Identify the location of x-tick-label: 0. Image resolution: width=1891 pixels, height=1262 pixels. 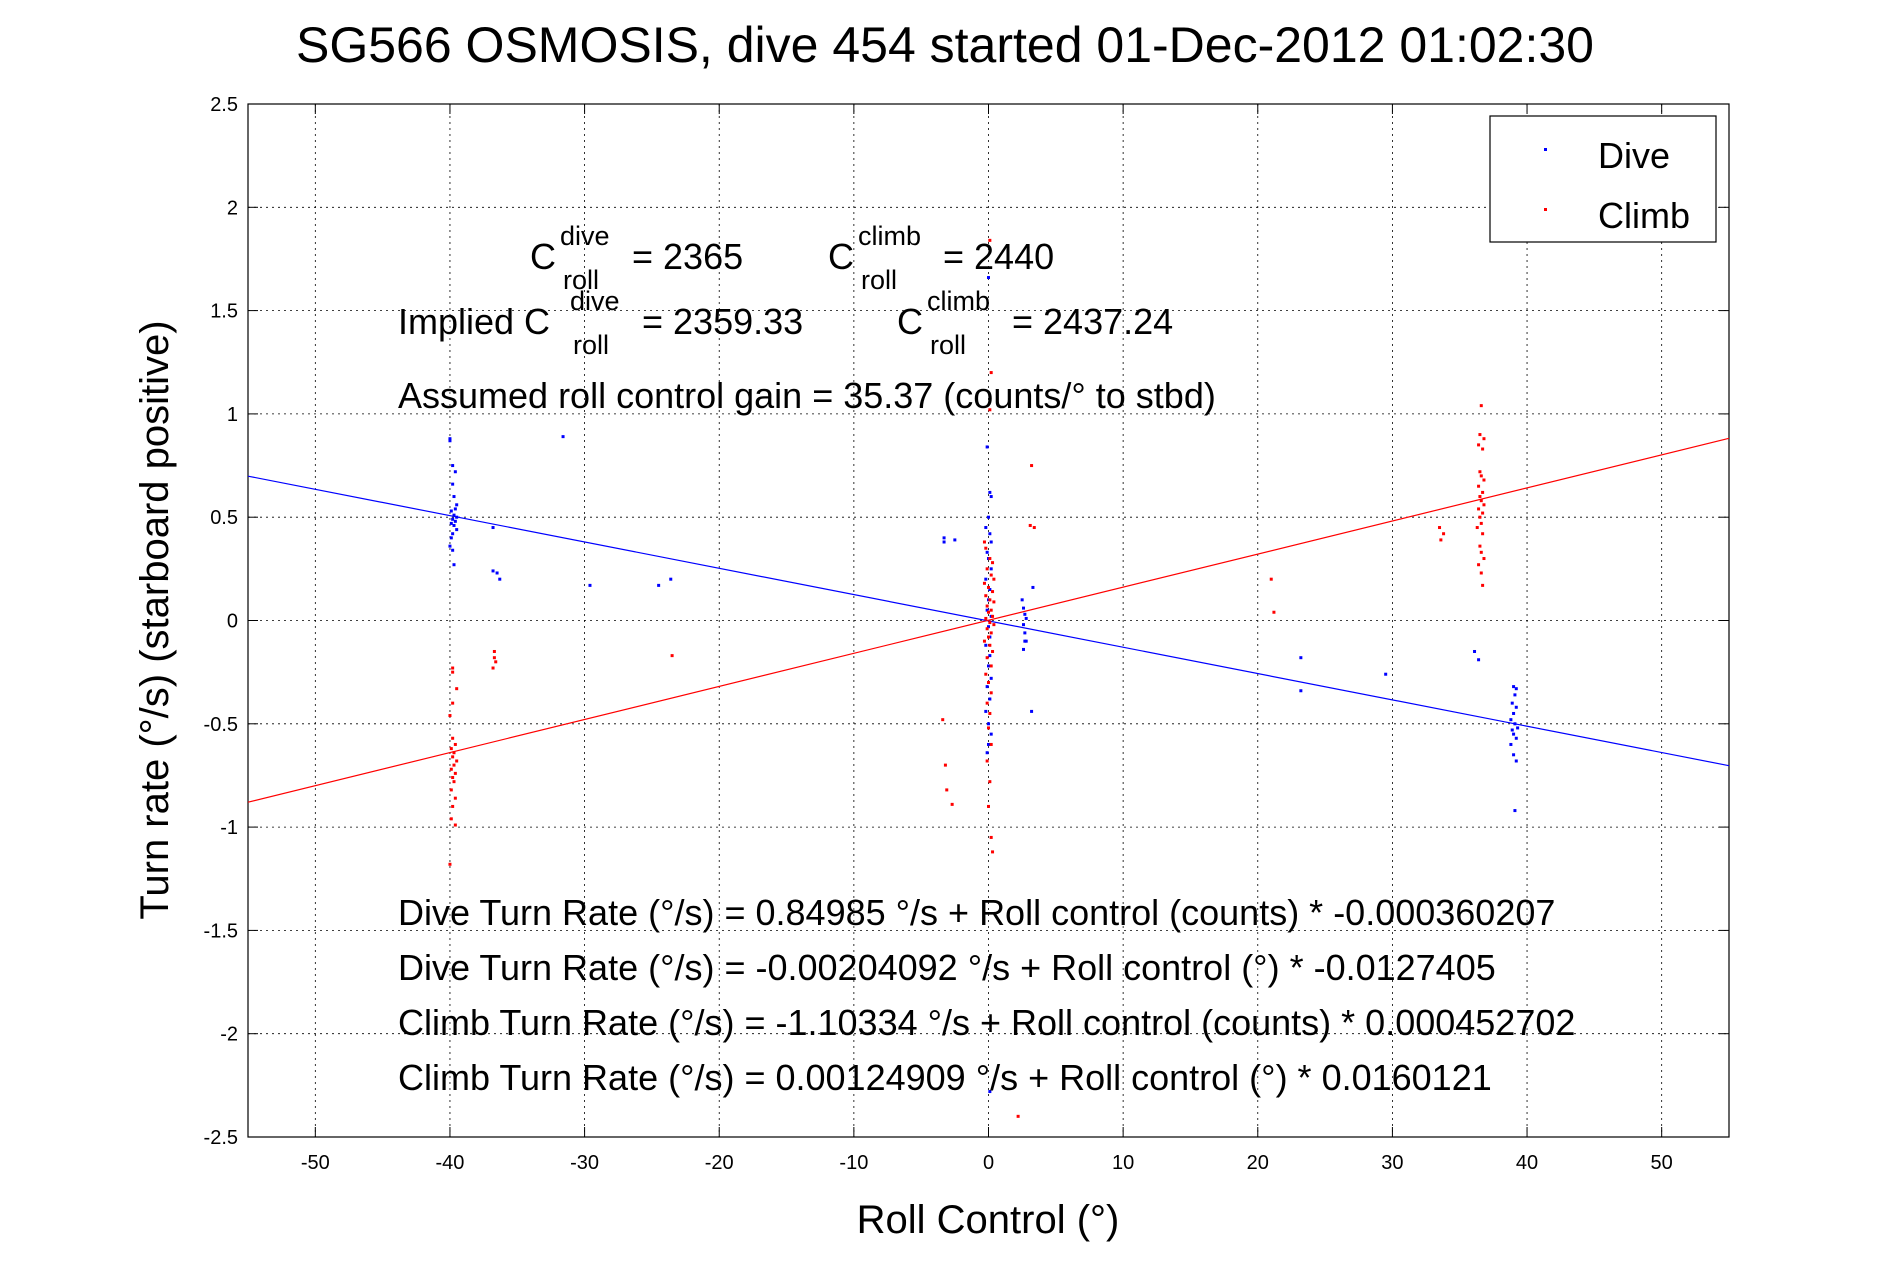
(988, 1163).